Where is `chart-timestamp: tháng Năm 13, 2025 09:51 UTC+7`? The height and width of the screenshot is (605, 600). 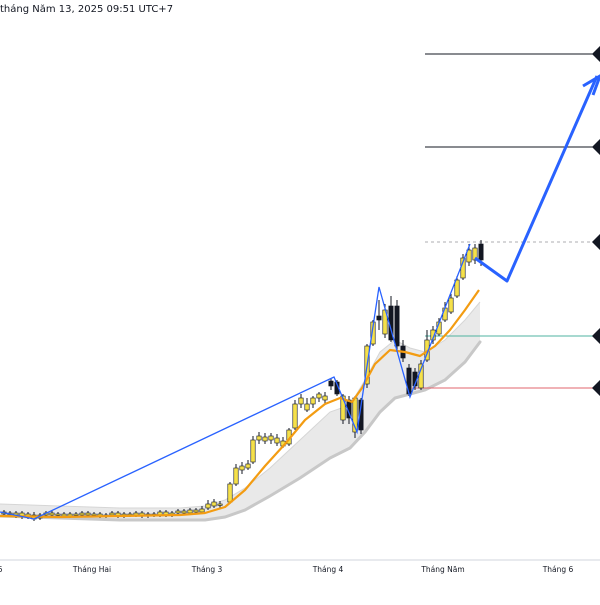 chart-timestamp: tháng Năm 13, 2025 09:51 UTC+7 is located at coordinates (87, 9).